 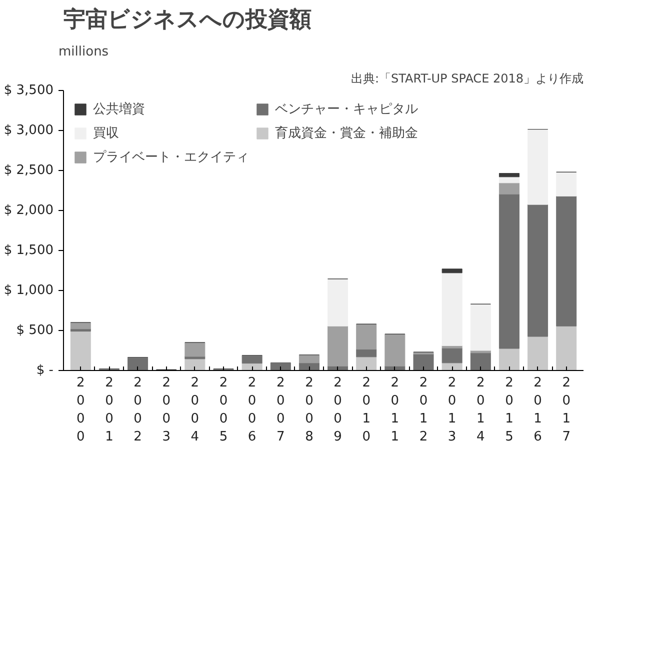 What do you see at coordinates (195, 410) in the screenshot?
I see `x-tick-label: 2004` at bounding box center [195, 410].